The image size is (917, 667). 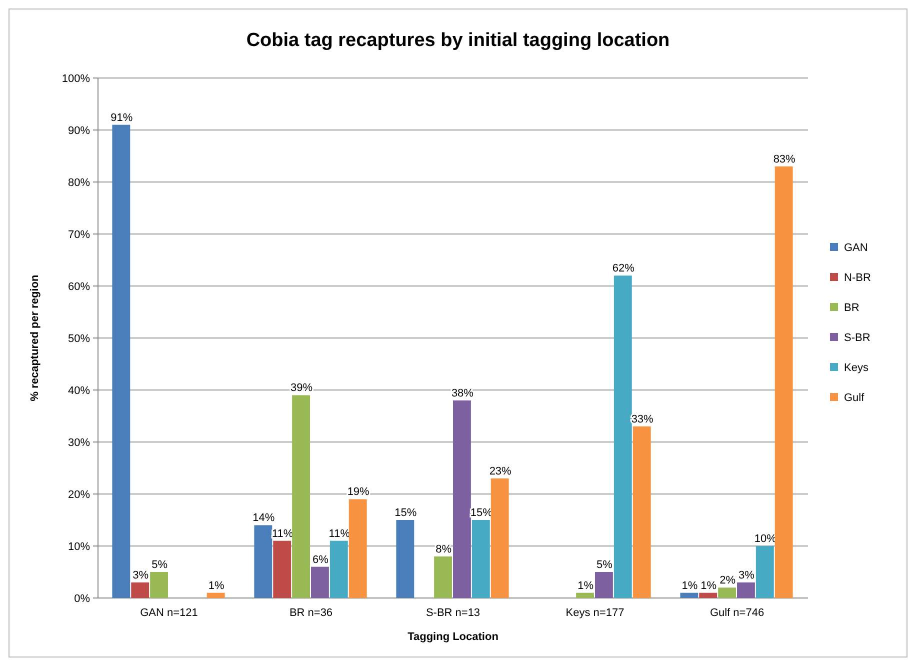 I want to click on data-label: 39%, so click(x=301, y=388).